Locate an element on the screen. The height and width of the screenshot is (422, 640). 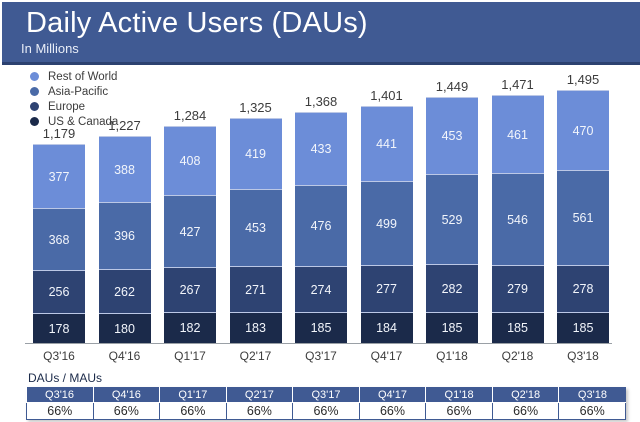
bar-segment: 178 is located at coordinates (59, 328).